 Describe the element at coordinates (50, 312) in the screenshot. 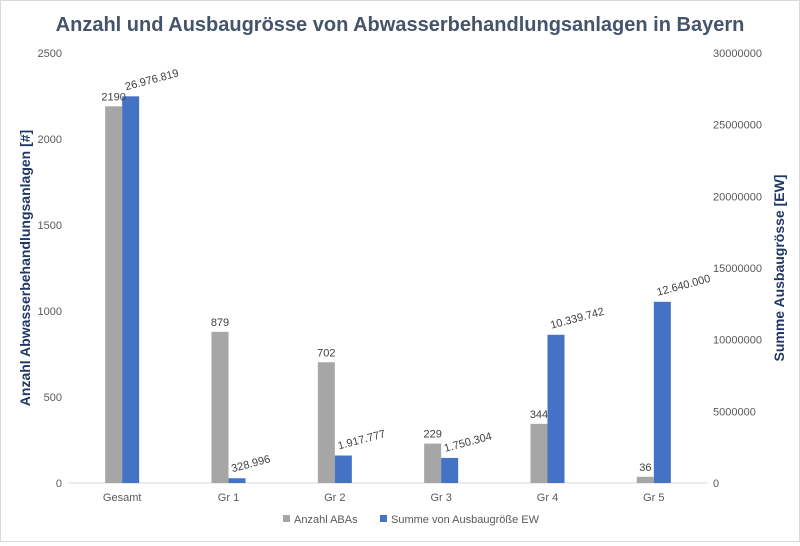

I see `y-left-tick-label: 1000` at that location.